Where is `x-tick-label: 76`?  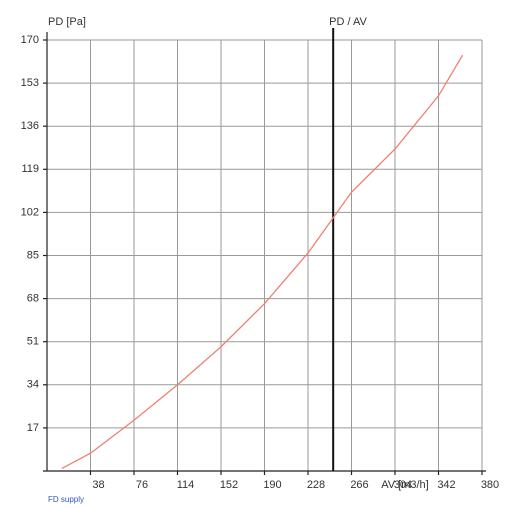
x-tick-label: 76 is located at coordinates (142, 485).